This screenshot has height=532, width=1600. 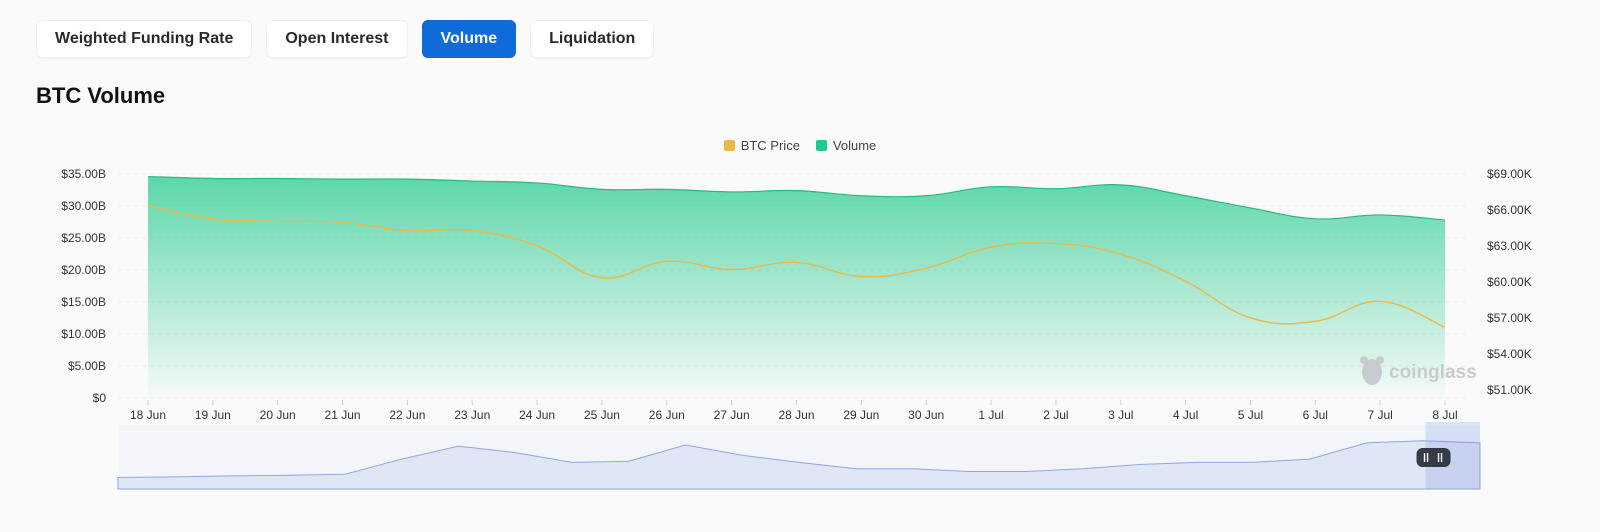 What do you see at coordinates (407, 415) in the screenshot?
I see `x-tick-label: 22 Jun` at bounding box center [407, 415].